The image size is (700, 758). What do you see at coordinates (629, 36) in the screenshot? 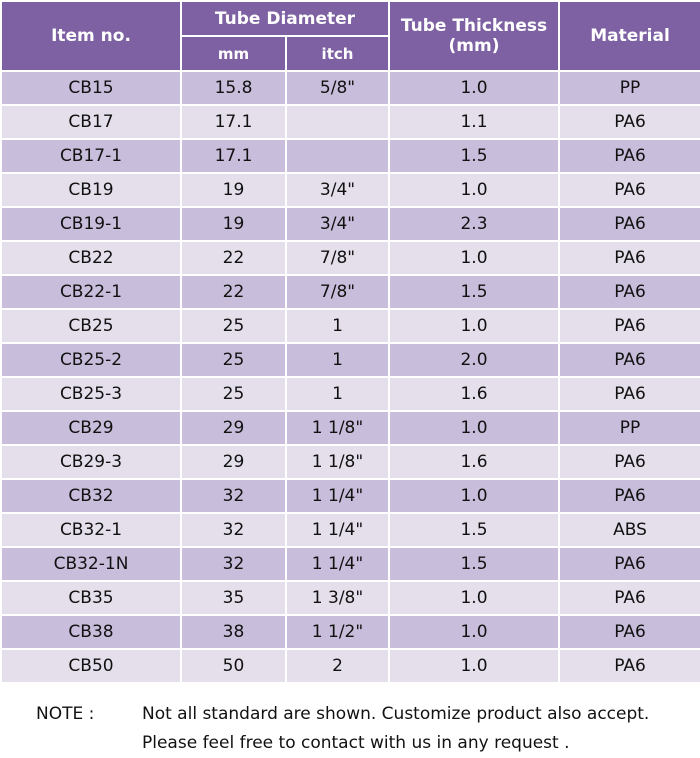
I see `header-material: Material` at bounding box center [629, 36].